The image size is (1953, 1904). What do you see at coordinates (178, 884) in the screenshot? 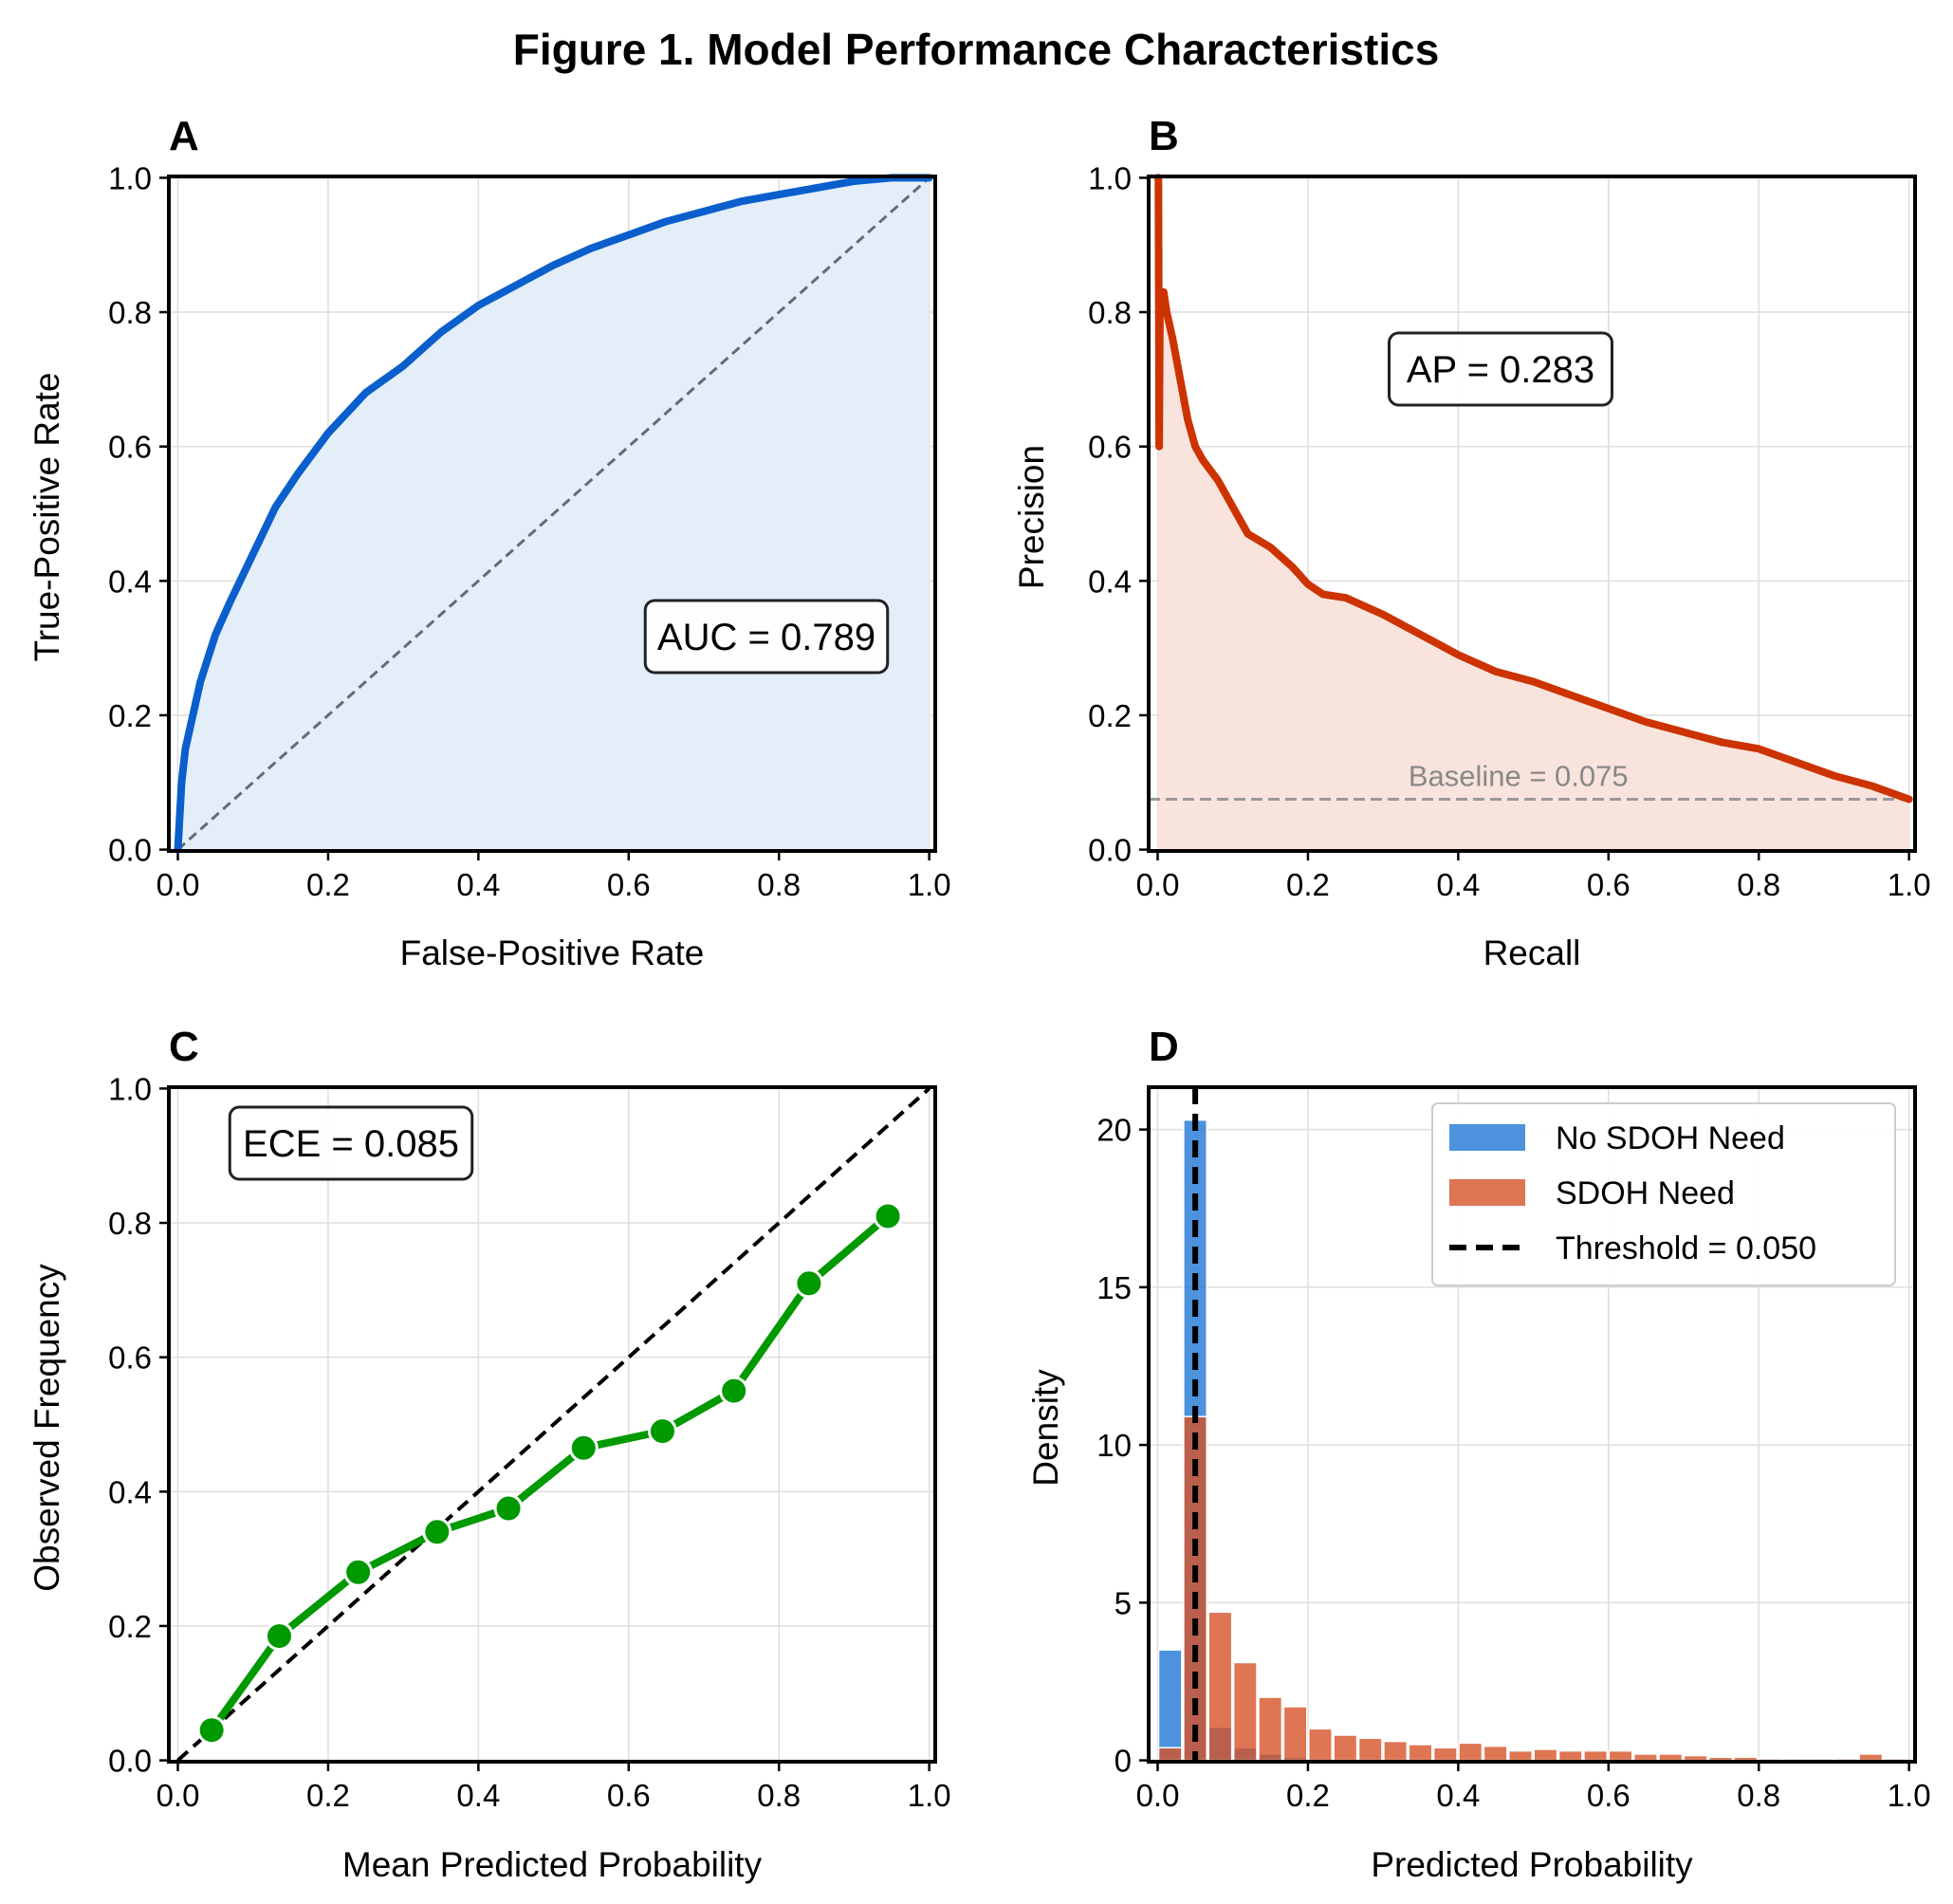
I see `panel-a-x-tick-label: 0.0` at bounding box center [178, 884].